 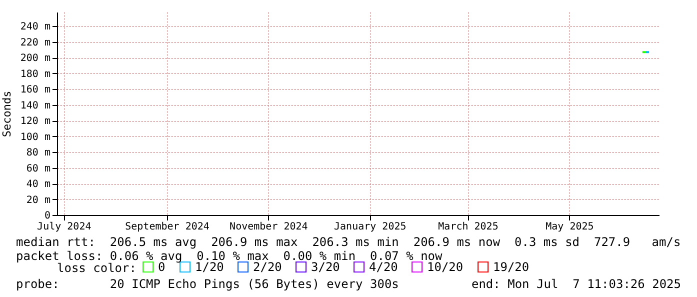 I want to click on y-tick-label: 40 m, so click(x=38, y=184).